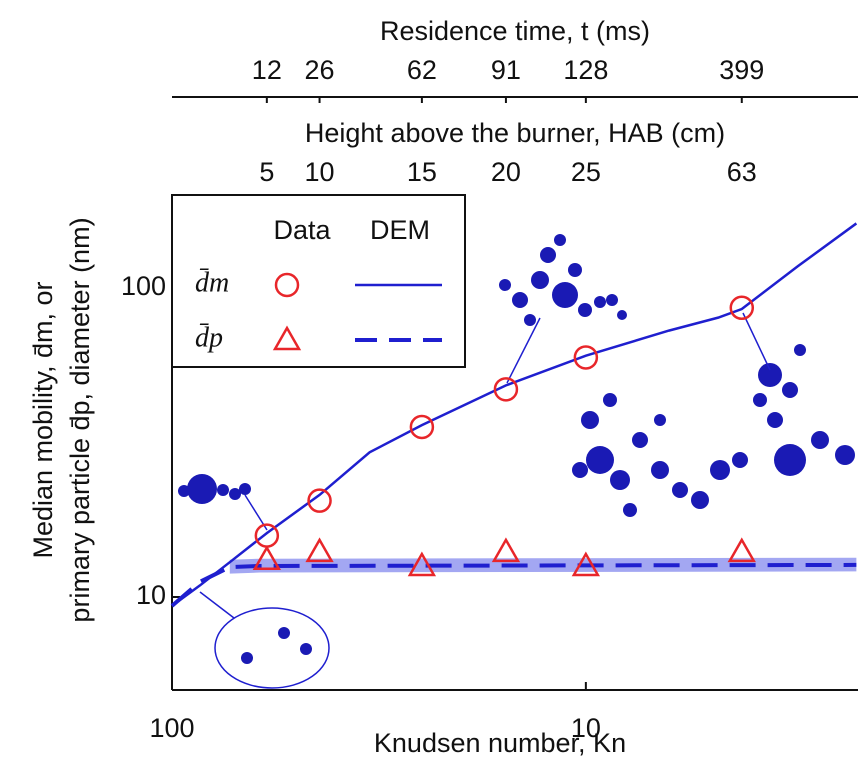  I want to click on legend-label: d̄m, so click(212, 282).